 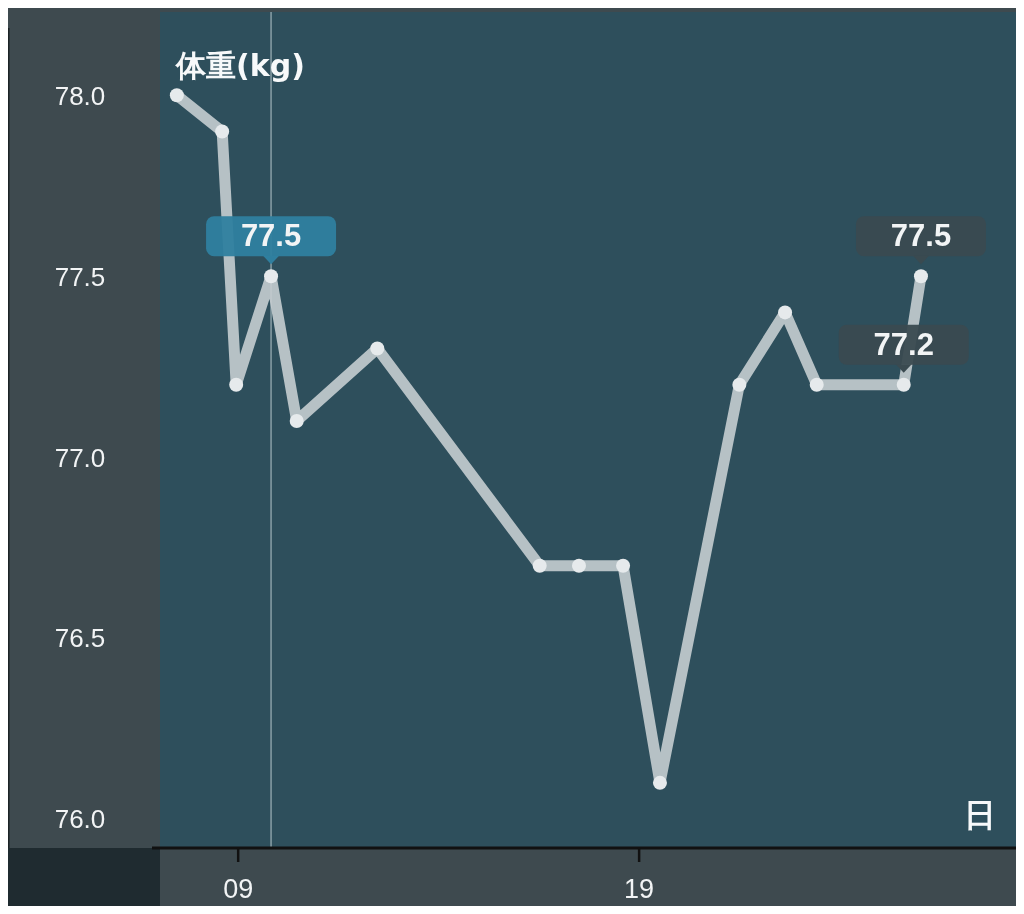 What do you see at coordinates (980, 815) in the screenshot?
I see `x-axis-title: 日` at bounding box center [980, 815].